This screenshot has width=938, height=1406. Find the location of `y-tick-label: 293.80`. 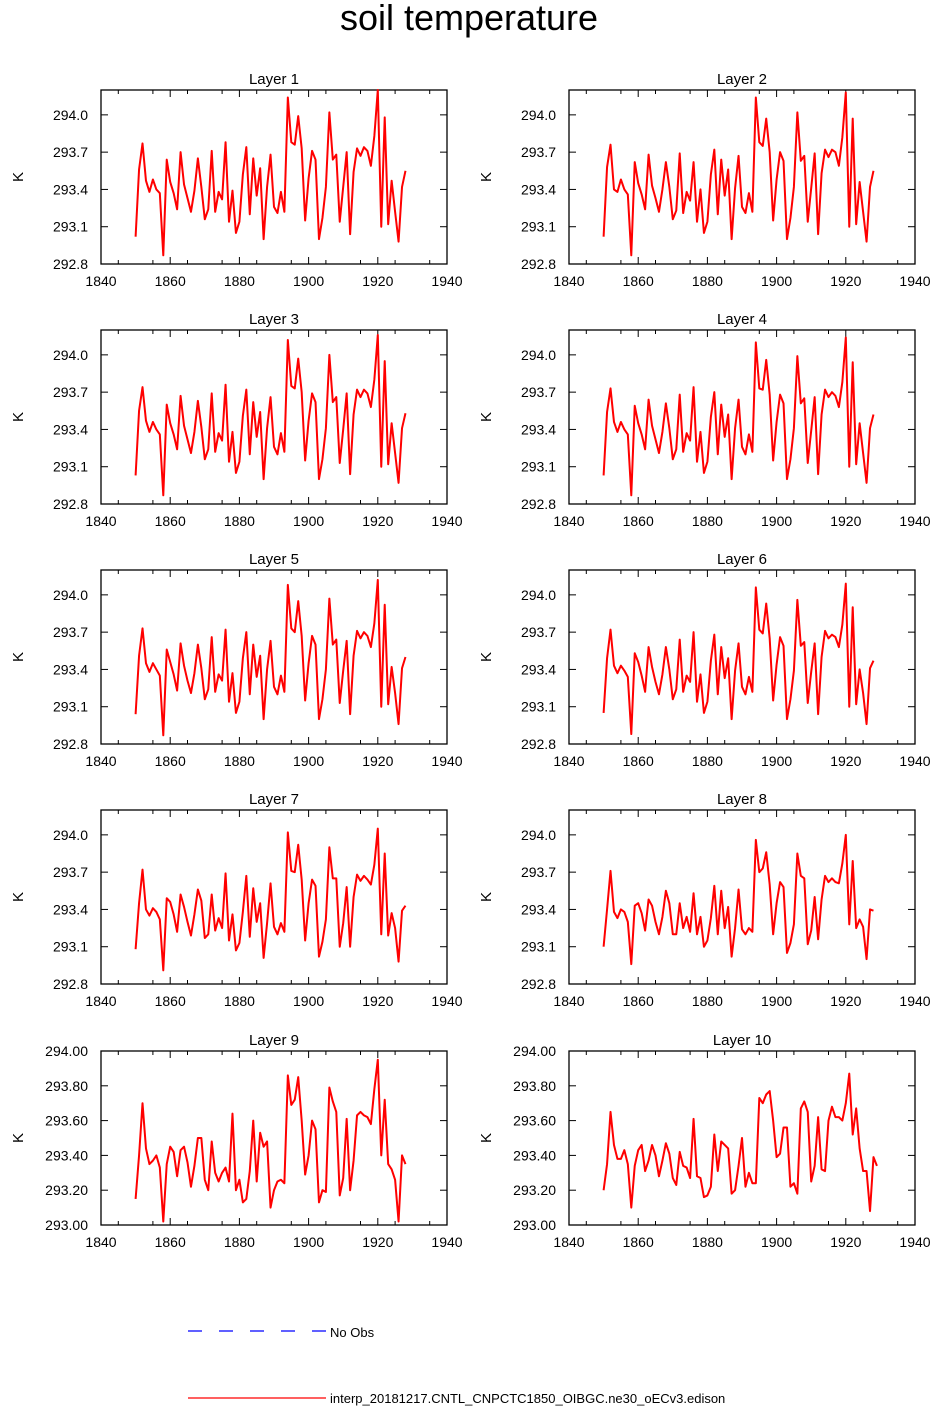

y-tick-label: 293.80 is located at coordinates (66, 1086).